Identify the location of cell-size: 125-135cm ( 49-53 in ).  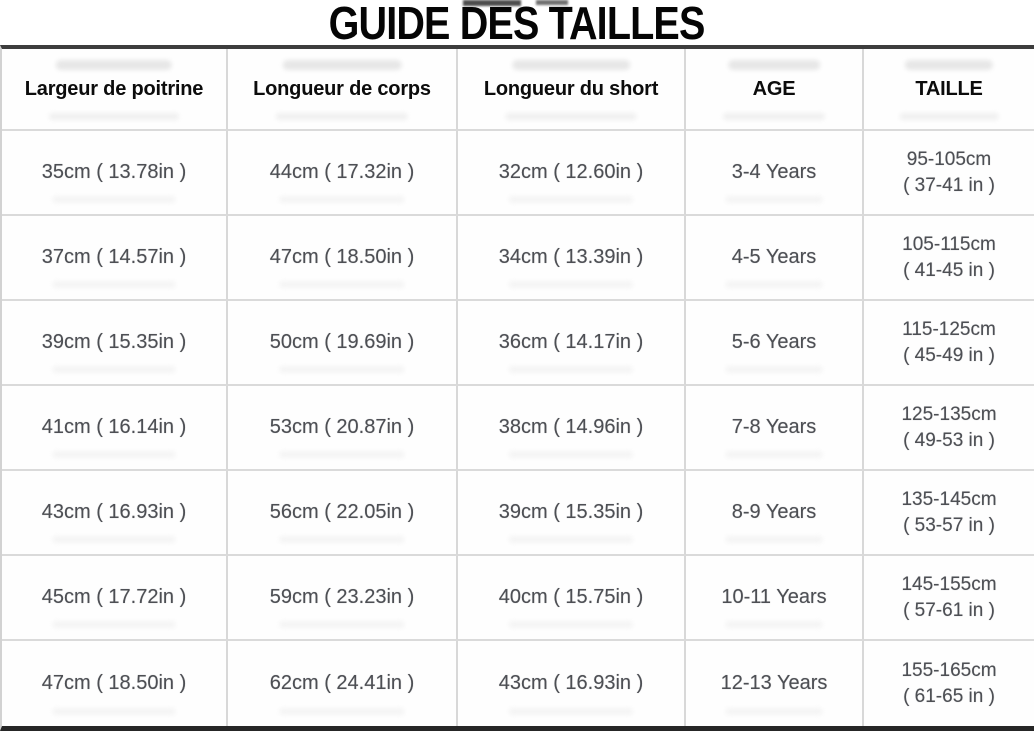
(949, 428).